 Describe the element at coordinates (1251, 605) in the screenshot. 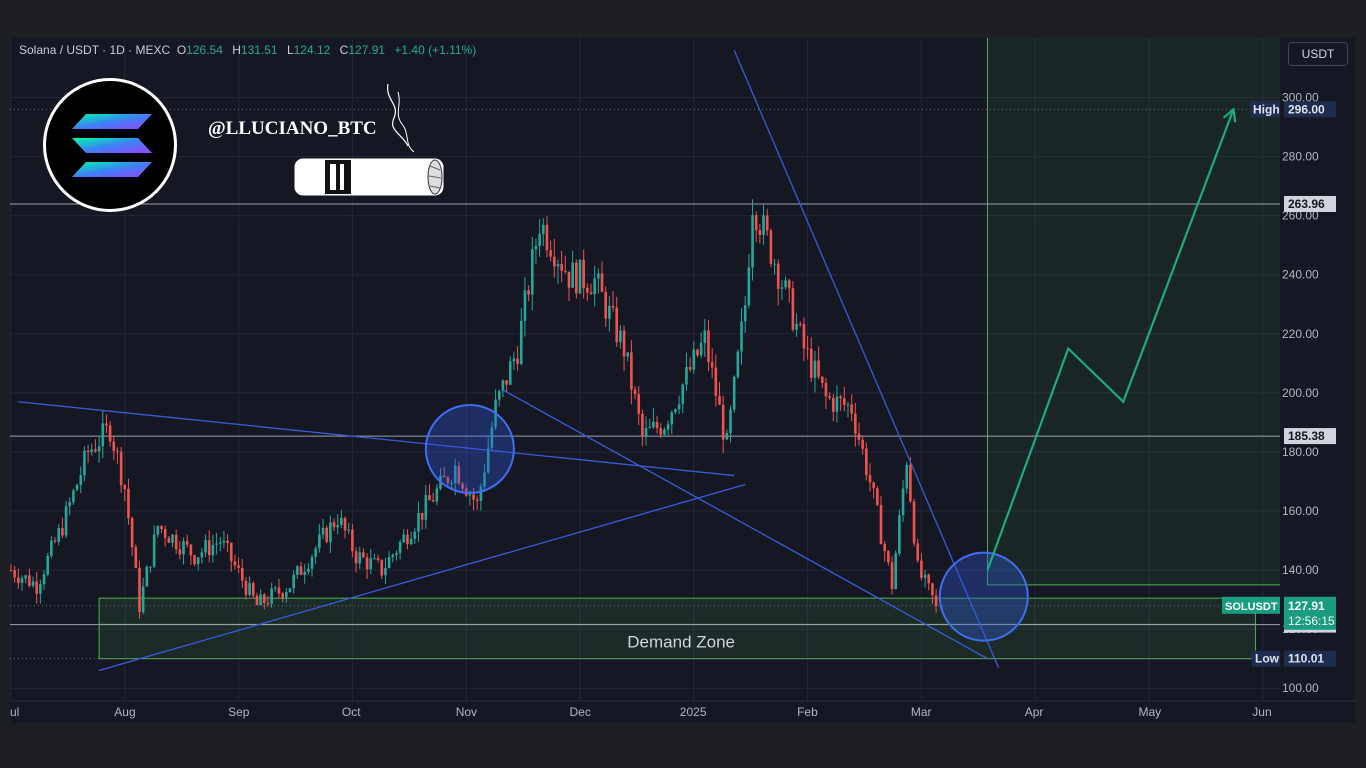

I see `last-symbol-bg` at that location.